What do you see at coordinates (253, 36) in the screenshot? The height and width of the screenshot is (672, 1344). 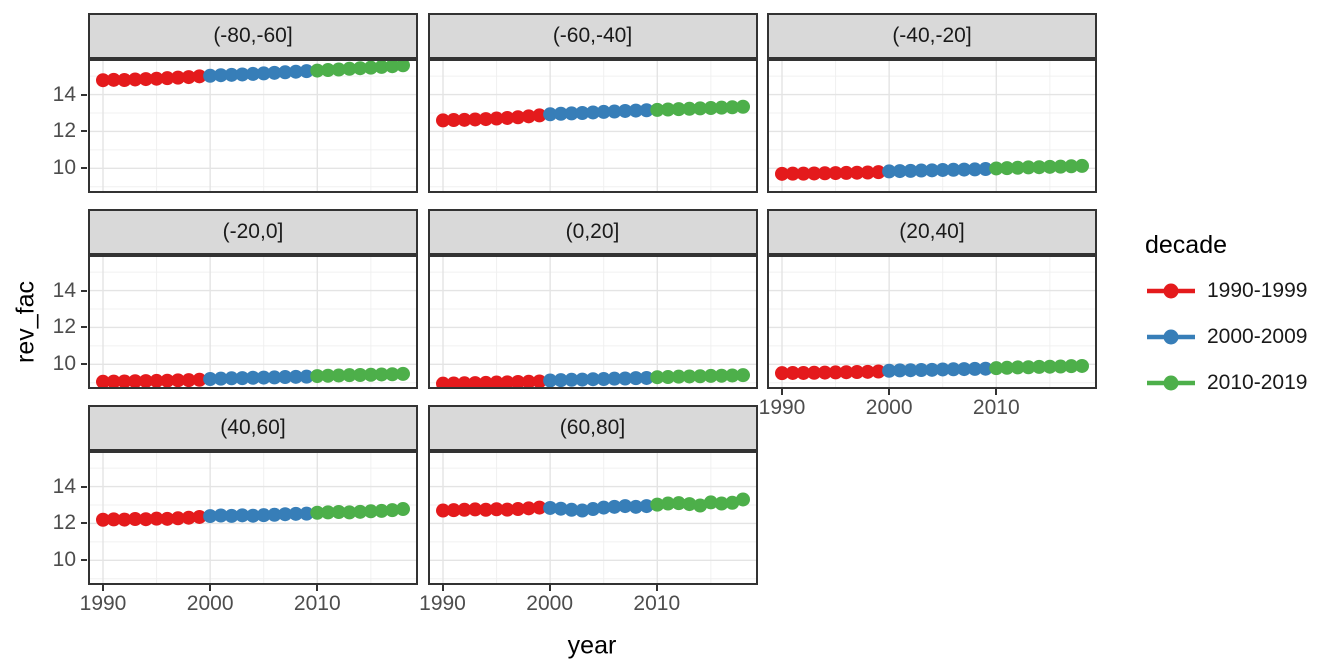 I see `facet-strip-label: (-80,-60]` at bounding box center [253, 36].